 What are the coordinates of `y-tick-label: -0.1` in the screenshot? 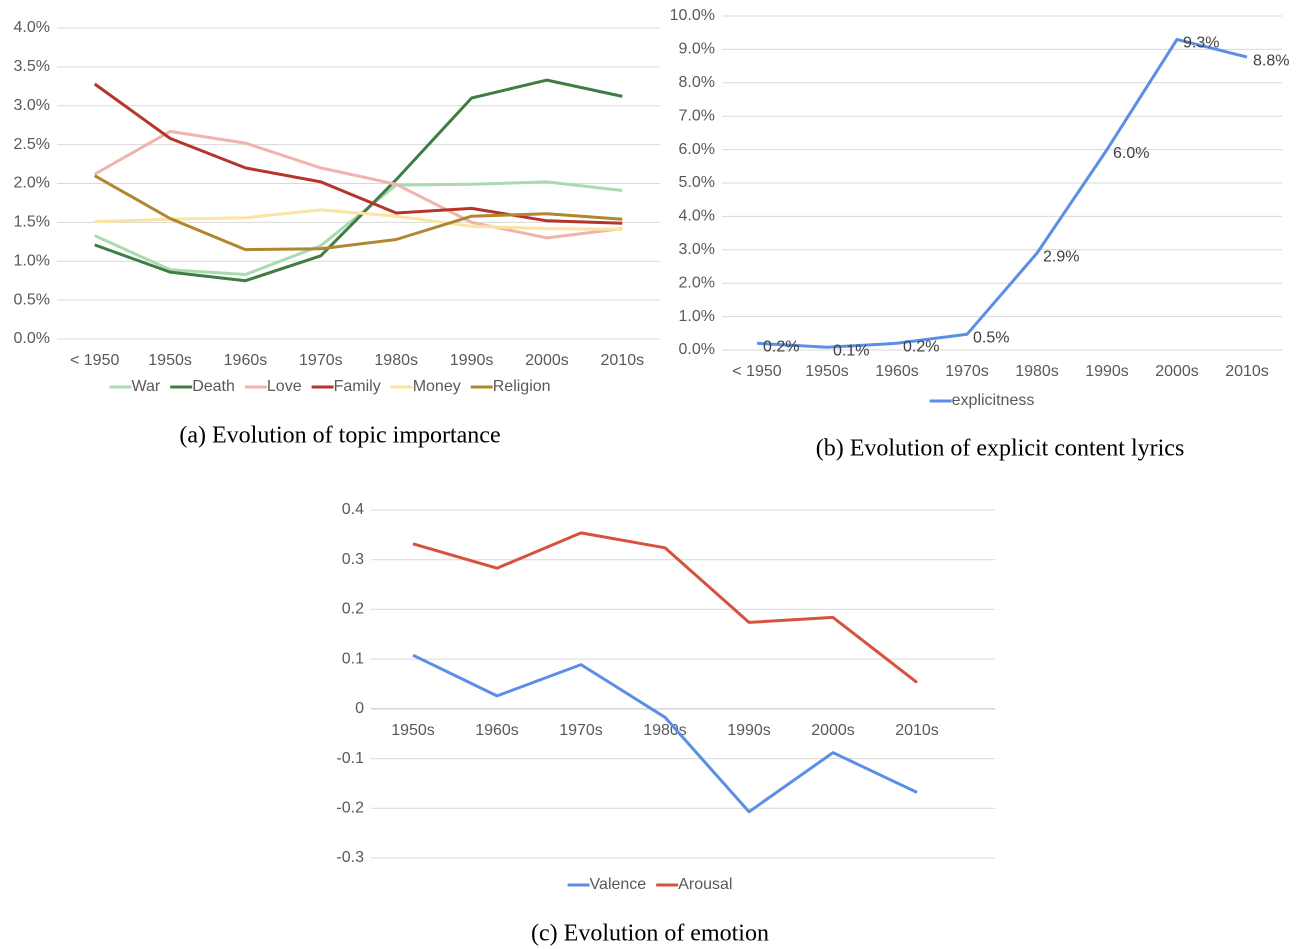 It's located at (350, 758).